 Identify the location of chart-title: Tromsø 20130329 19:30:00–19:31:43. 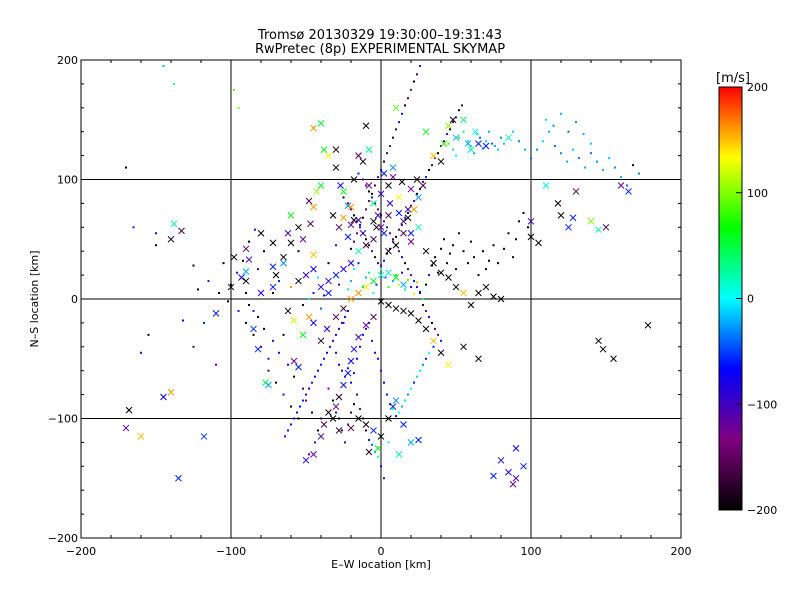
(379, 35).